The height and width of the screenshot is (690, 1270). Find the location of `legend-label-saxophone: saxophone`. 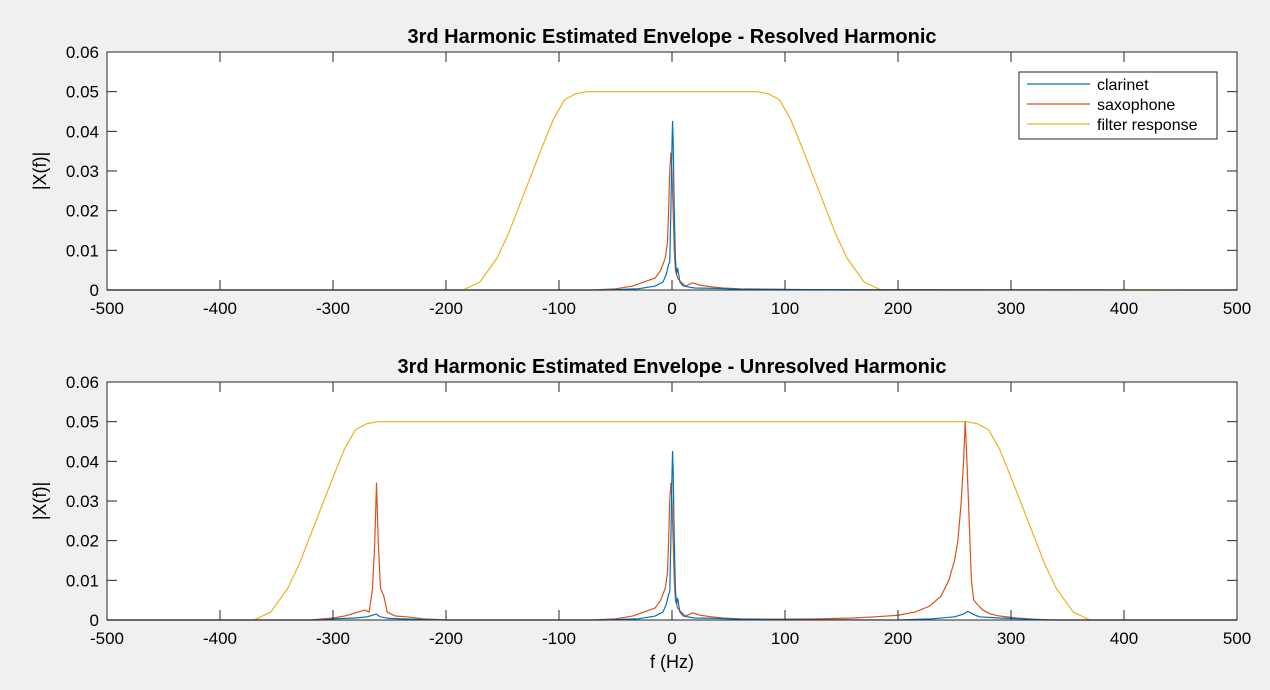

legend-label-saxophone: saxophone is located at coordinates (1136, 105).